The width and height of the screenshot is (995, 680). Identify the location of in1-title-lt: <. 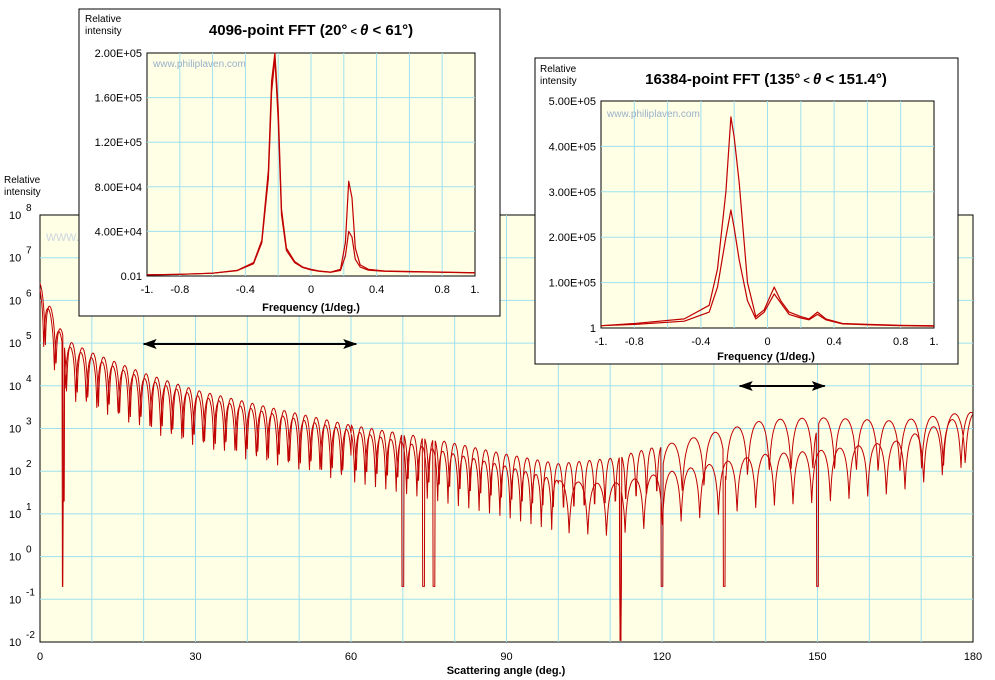
(353, 32).